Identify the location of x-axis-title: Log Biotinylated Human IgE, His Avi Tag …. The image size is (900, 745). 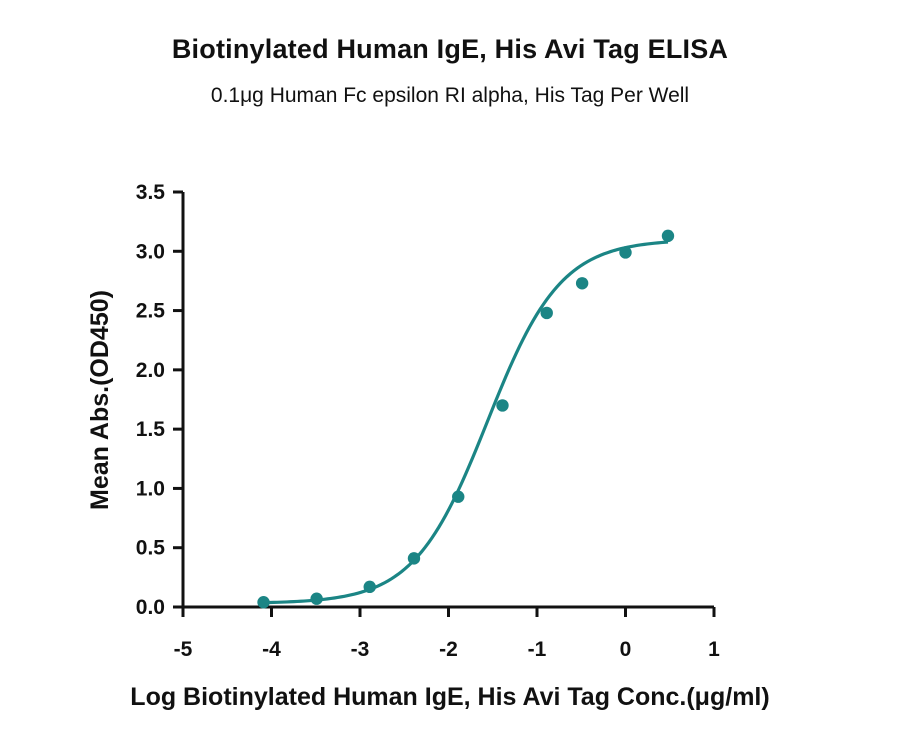
(449, 697).